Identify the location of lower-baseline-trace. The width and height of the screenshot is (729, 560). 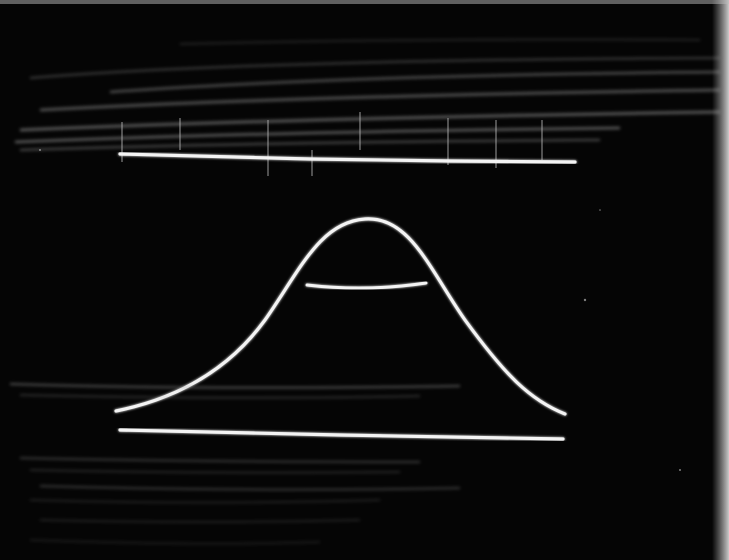
(341, 434).